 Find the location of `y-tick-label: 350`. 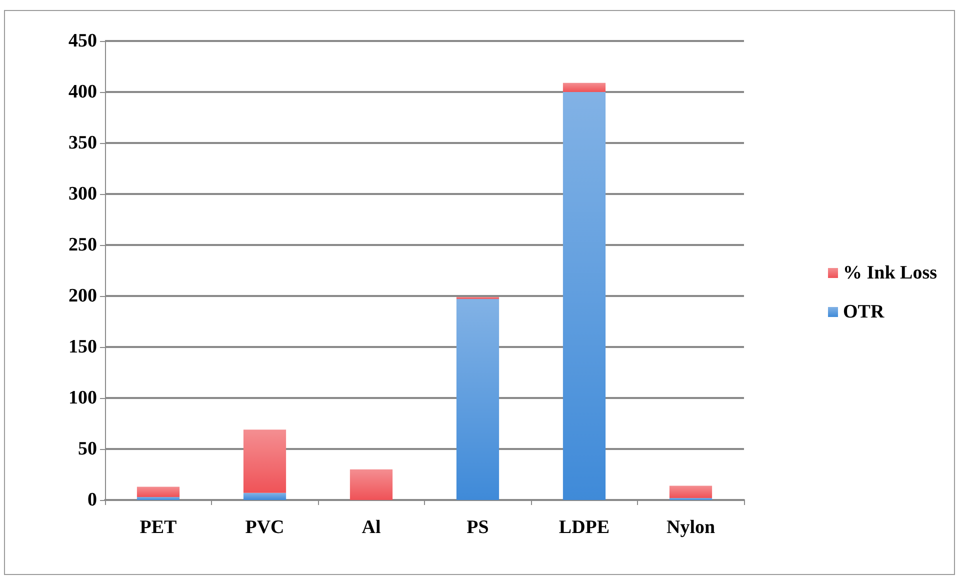

y-tick-label: 350 is located at coordinates (82, 143).